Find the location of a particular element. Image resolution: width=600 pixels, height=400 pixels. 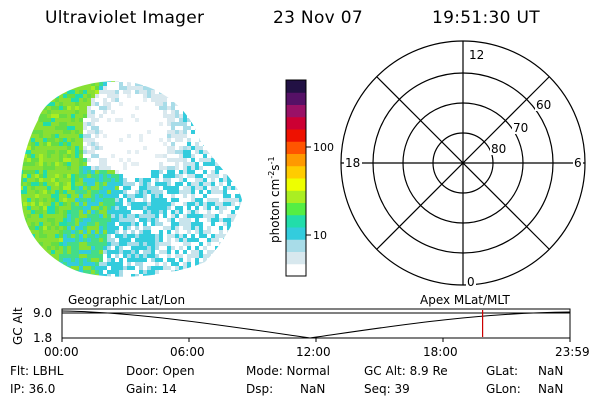

filter-info: Flt: LBHL is located at coordinates (37, 371).